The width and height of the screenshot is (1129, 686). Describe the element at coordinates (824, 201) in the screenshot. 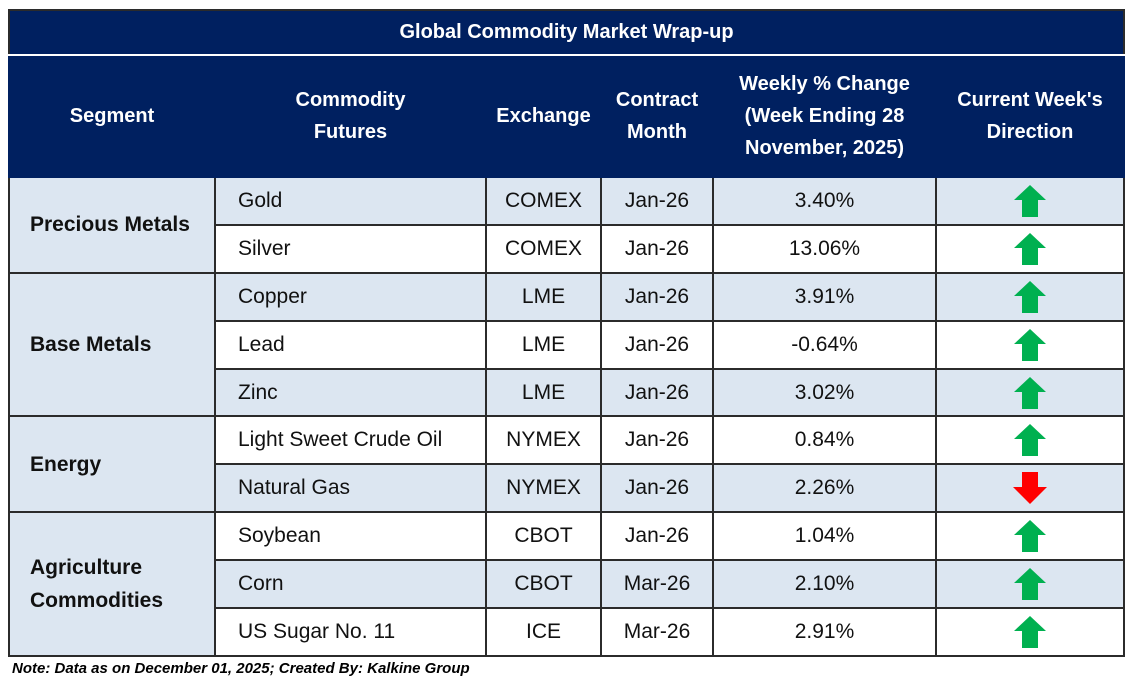

I see `weekly-change-cell: 3.40%` at that location.